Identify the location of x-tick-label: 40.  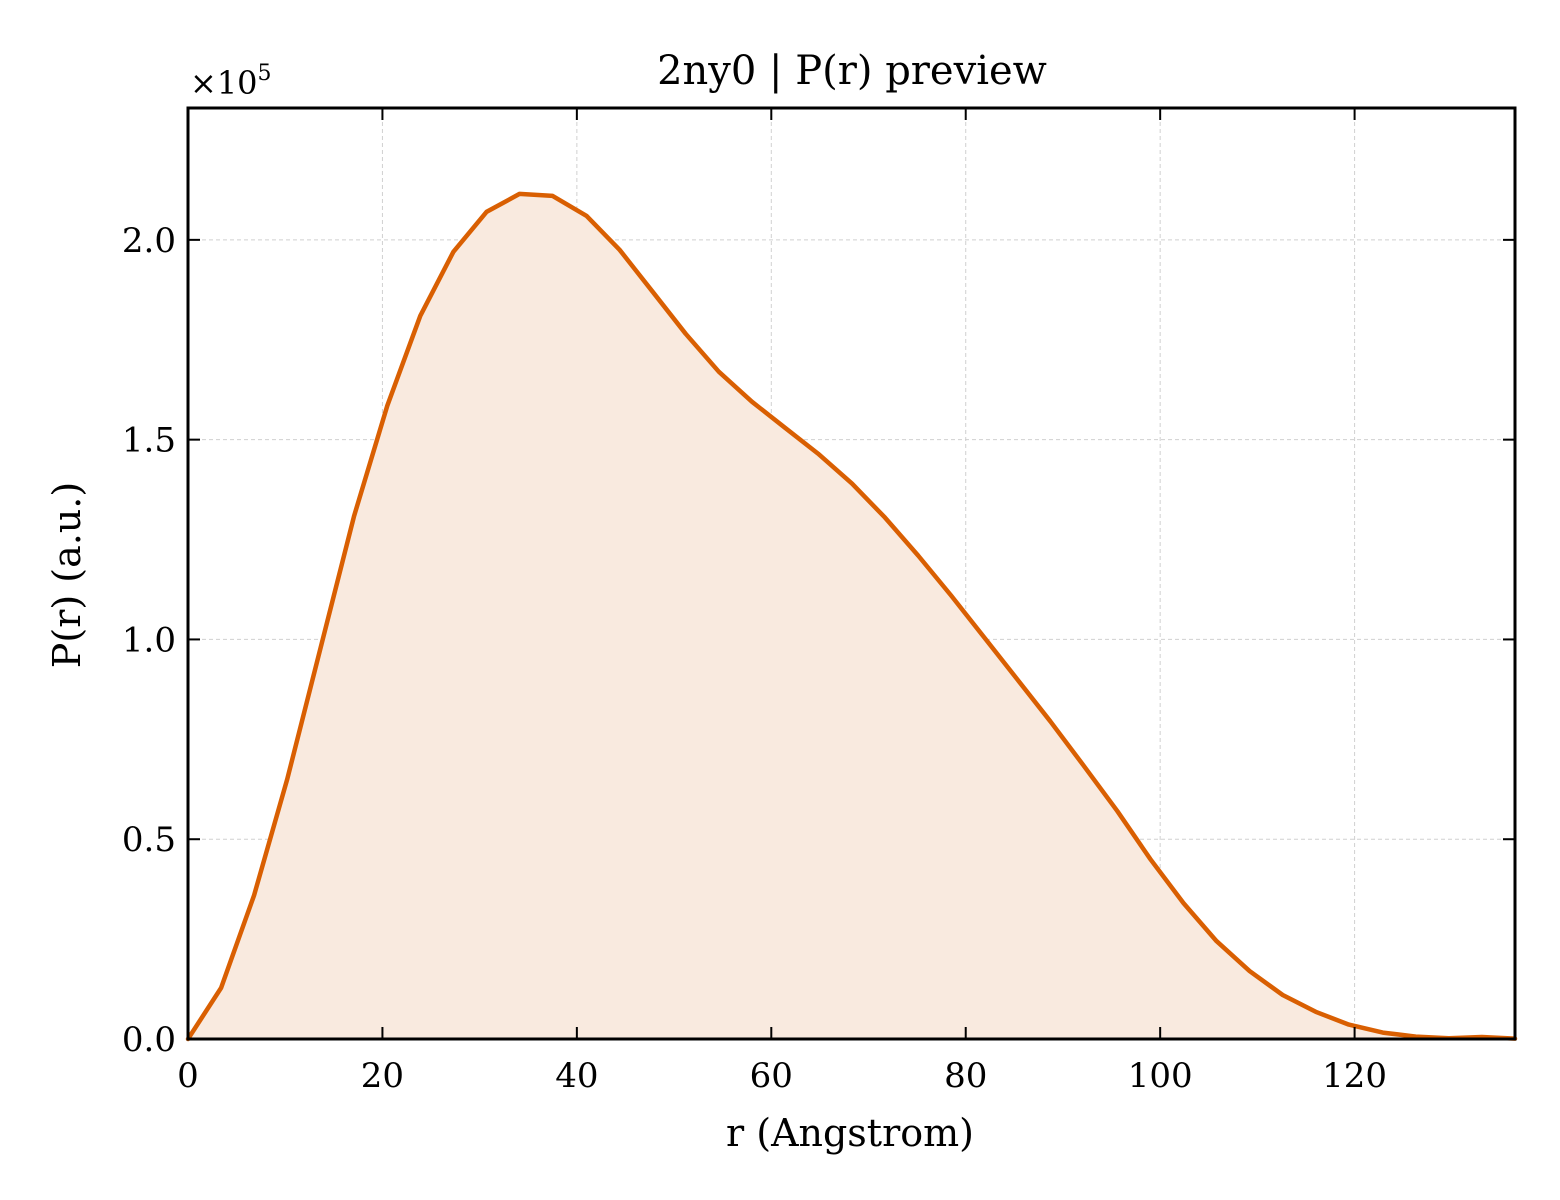
(576, 1076).